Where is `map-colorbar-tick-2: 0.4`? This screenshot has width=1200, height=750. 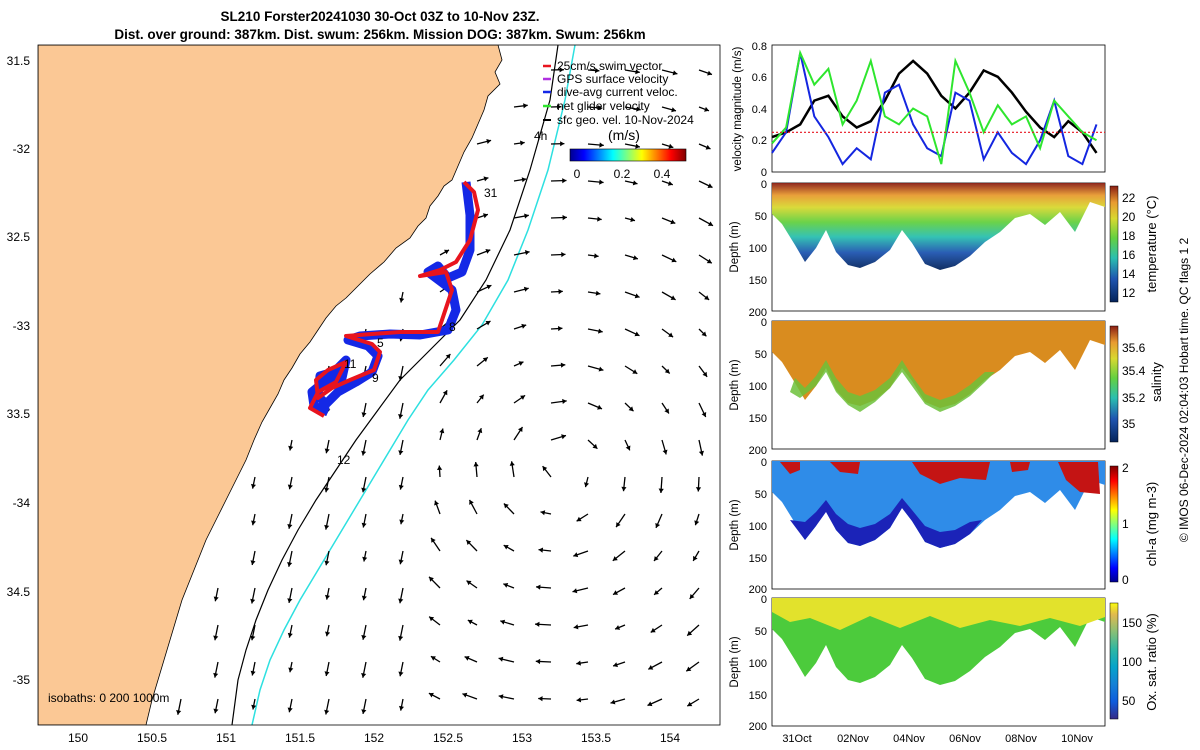 map-colorbar-tick-2: 0.4 is located at coordinates (662, 174).